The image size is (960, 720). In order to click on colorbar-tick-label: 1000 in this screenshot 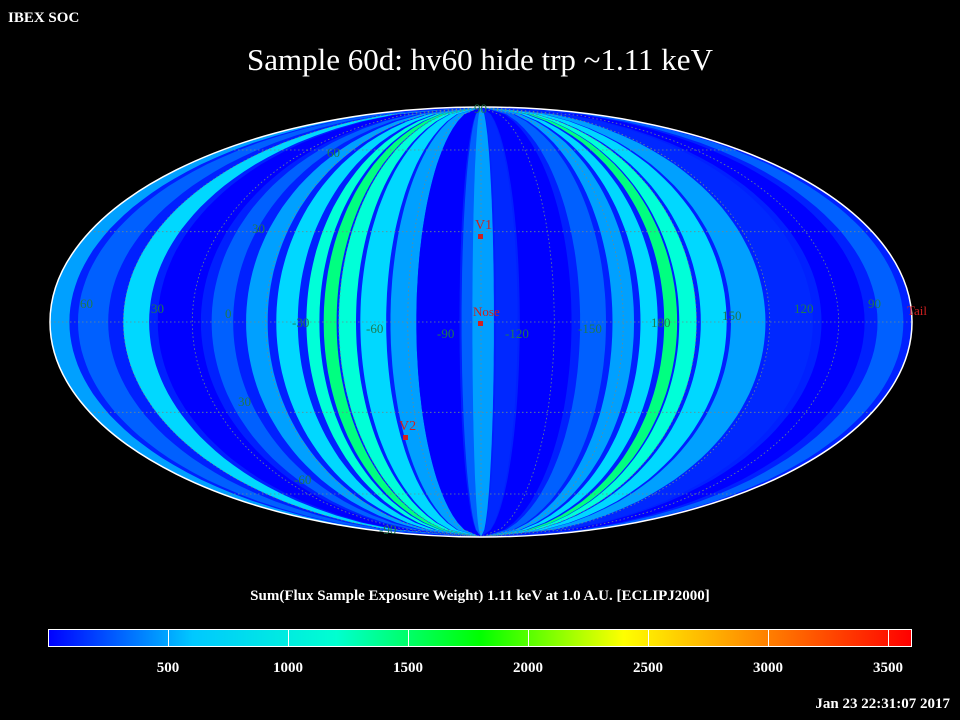, I will do `click(288, 668)`.